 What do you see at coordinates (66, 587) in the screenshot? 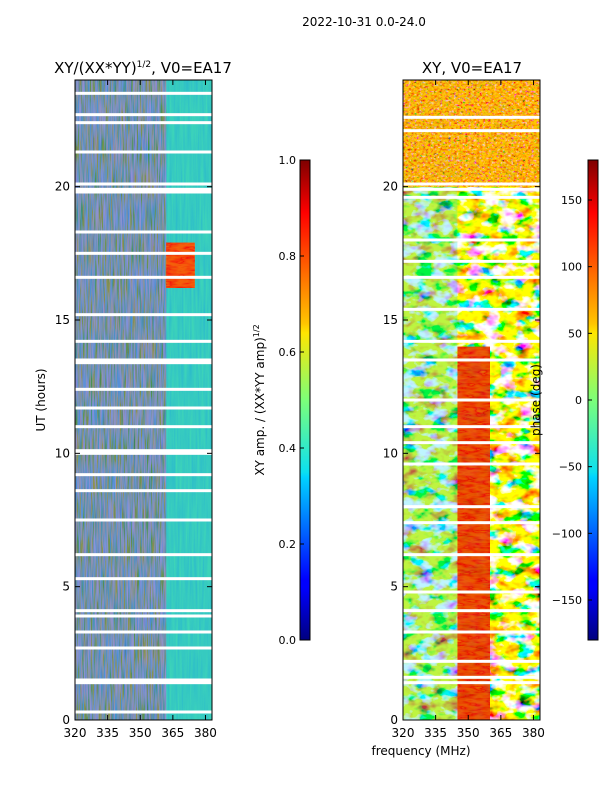
I see `amplitude-ytick-label: 5` at bounding box center [66, 587].